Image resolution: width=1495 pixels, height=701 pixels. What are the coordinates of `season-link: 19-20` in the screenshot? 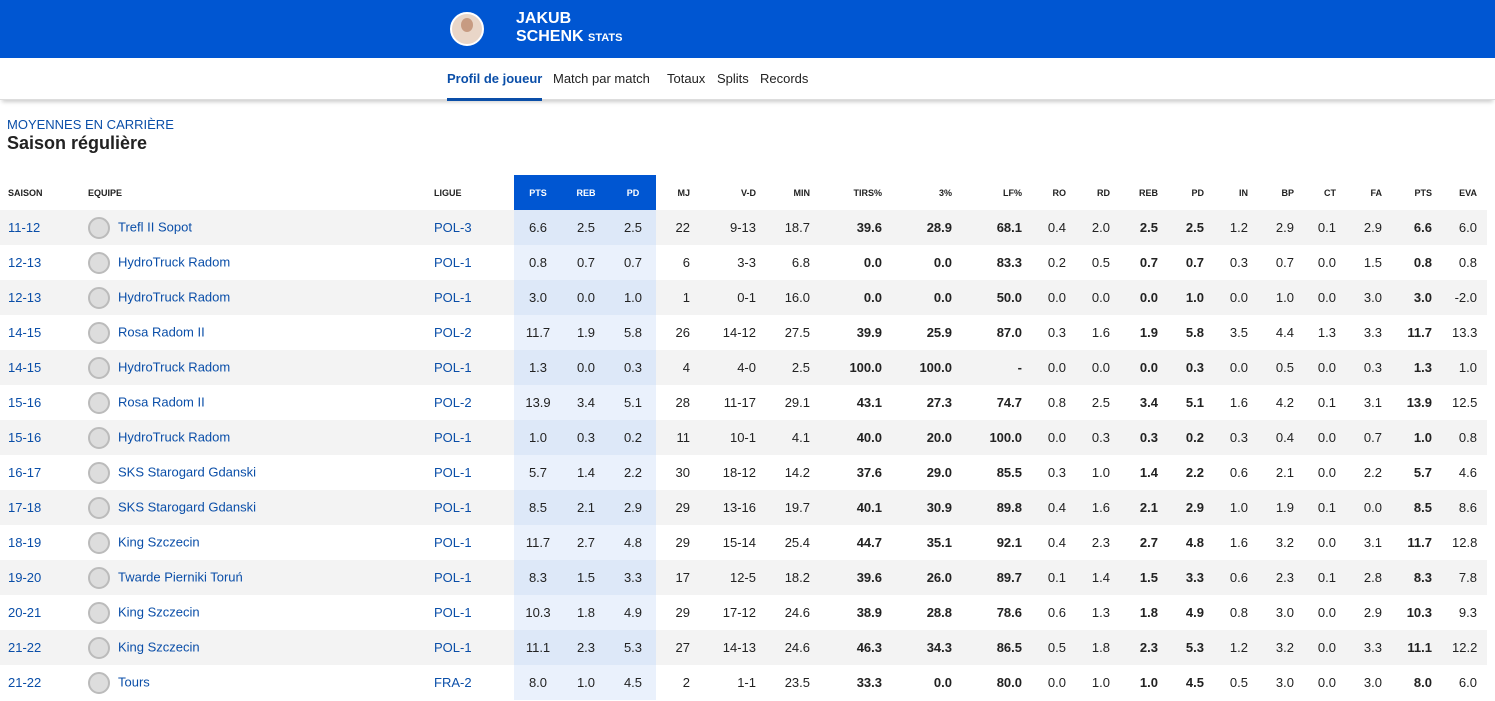 It's located at (40, 577).